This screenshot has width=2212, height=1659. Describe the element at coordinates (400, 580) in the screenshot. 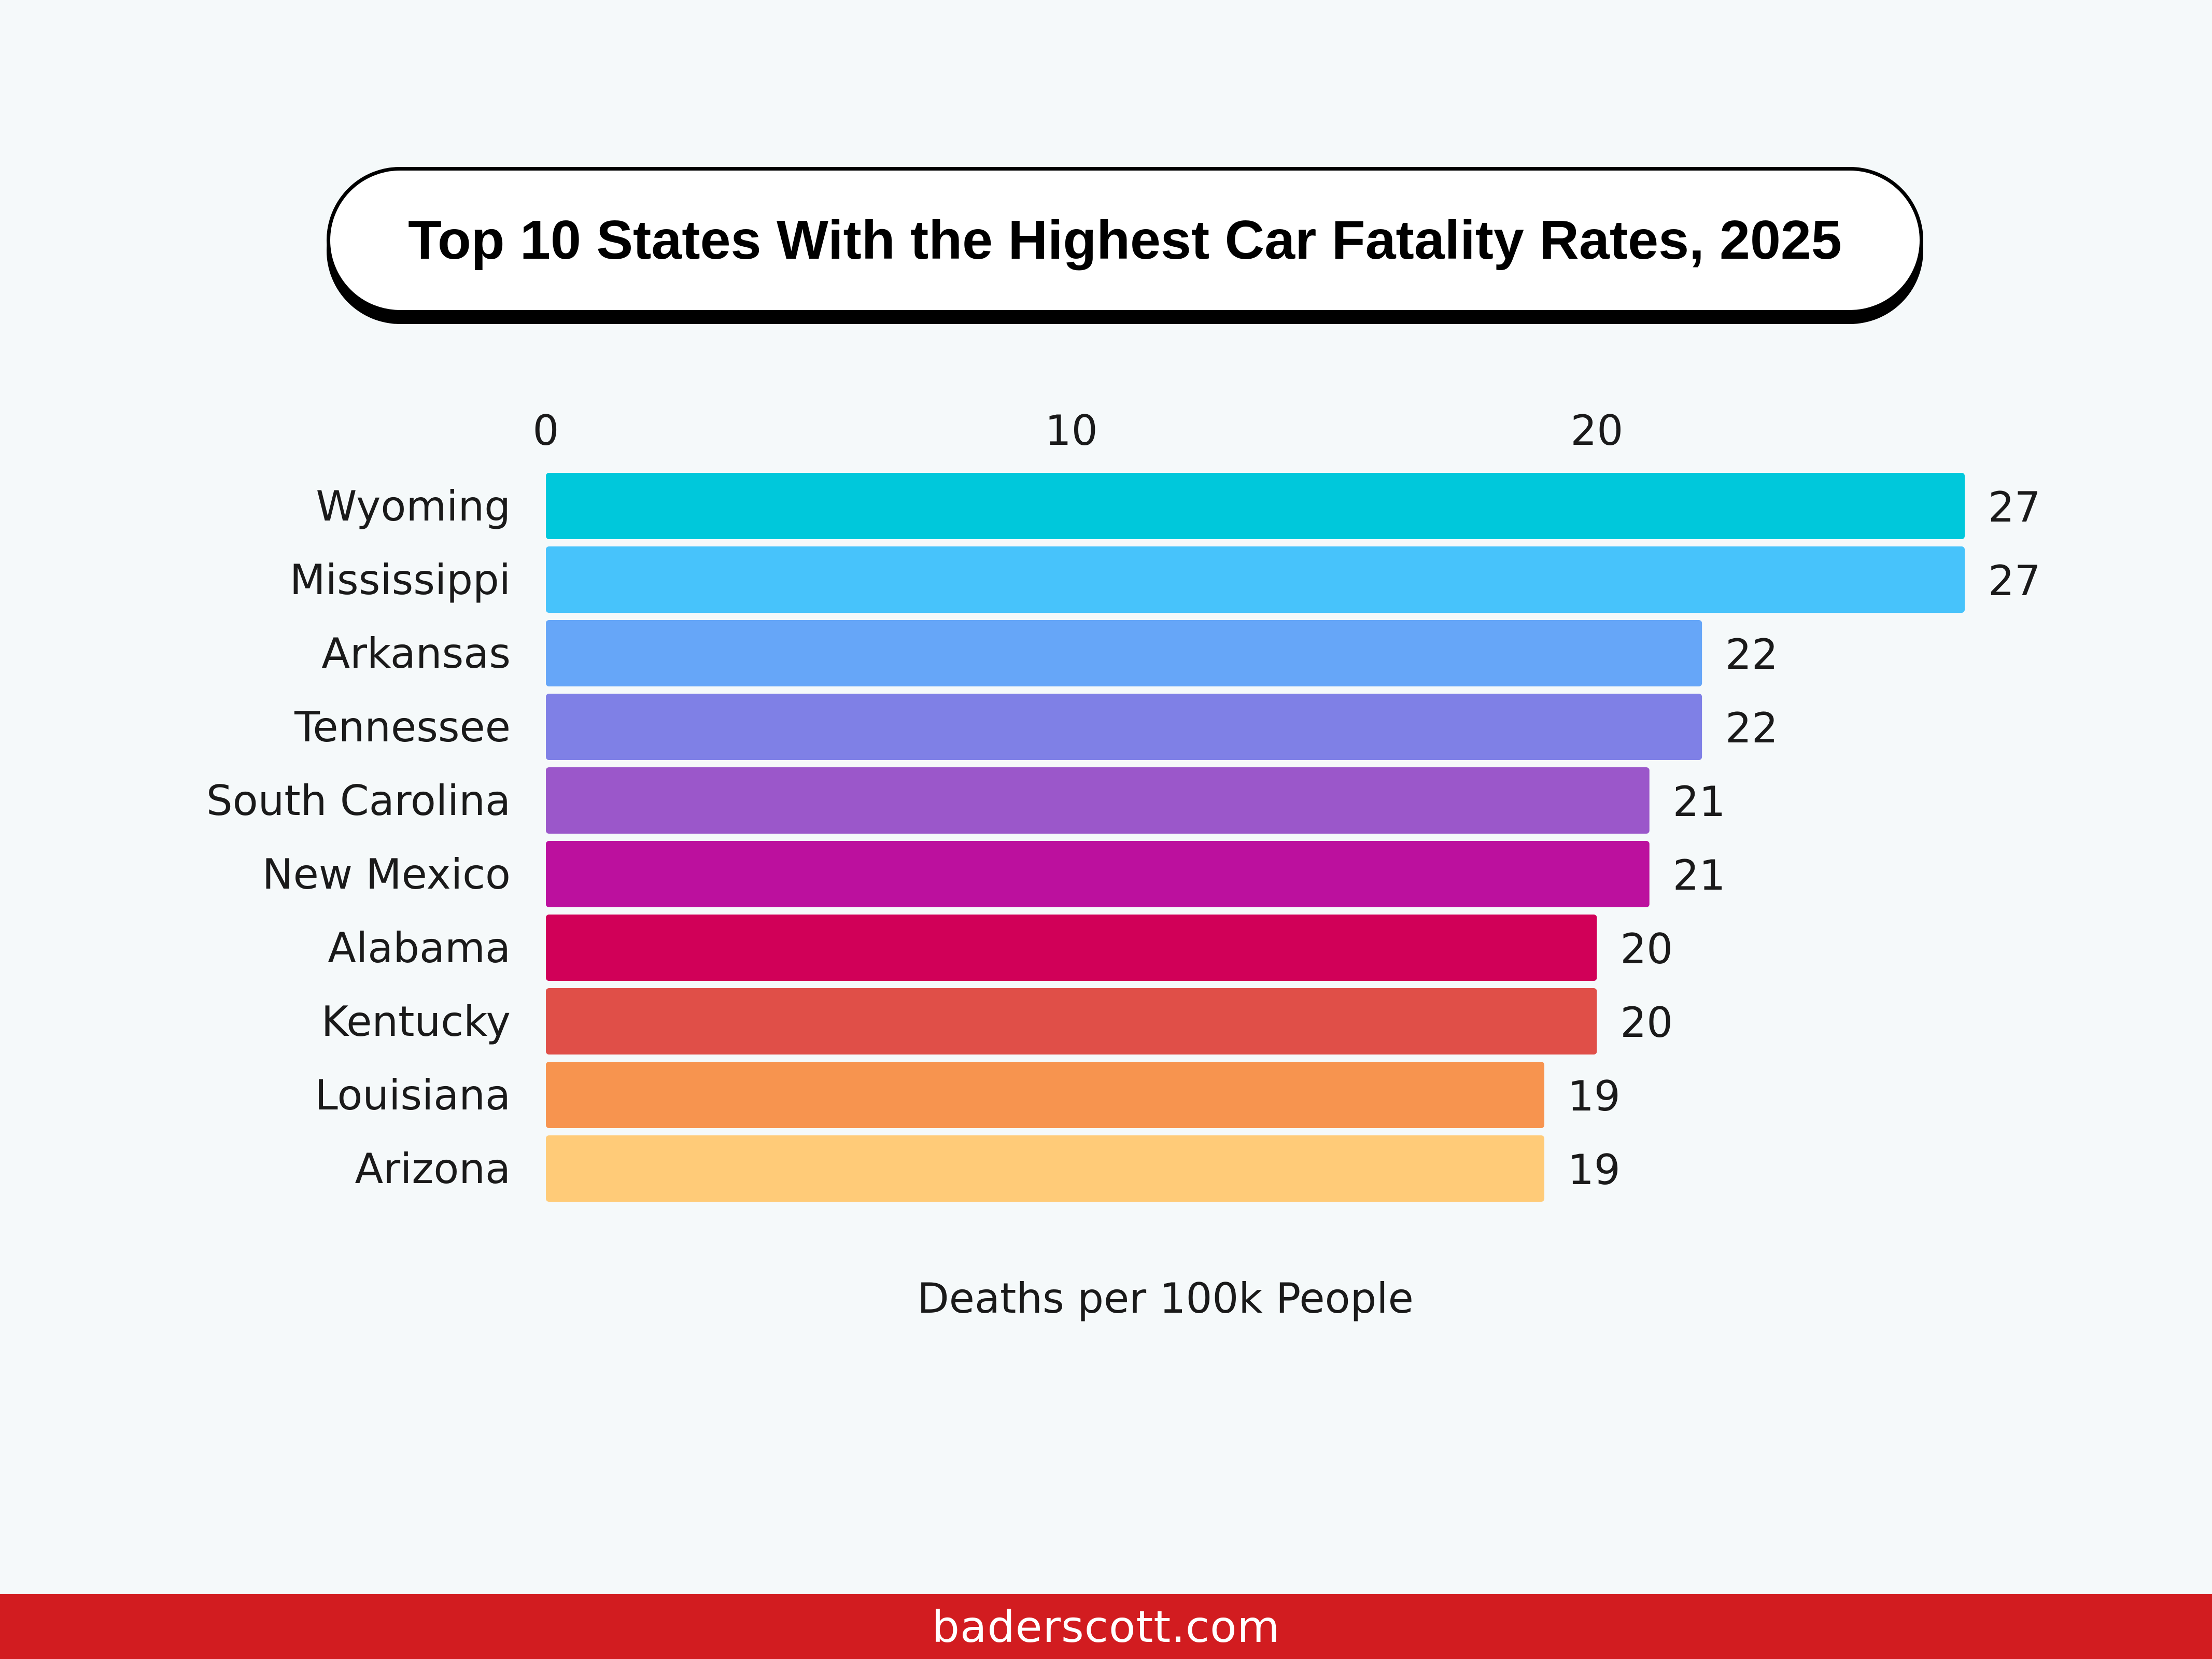

I see `category-label: Mississippi` at that location.